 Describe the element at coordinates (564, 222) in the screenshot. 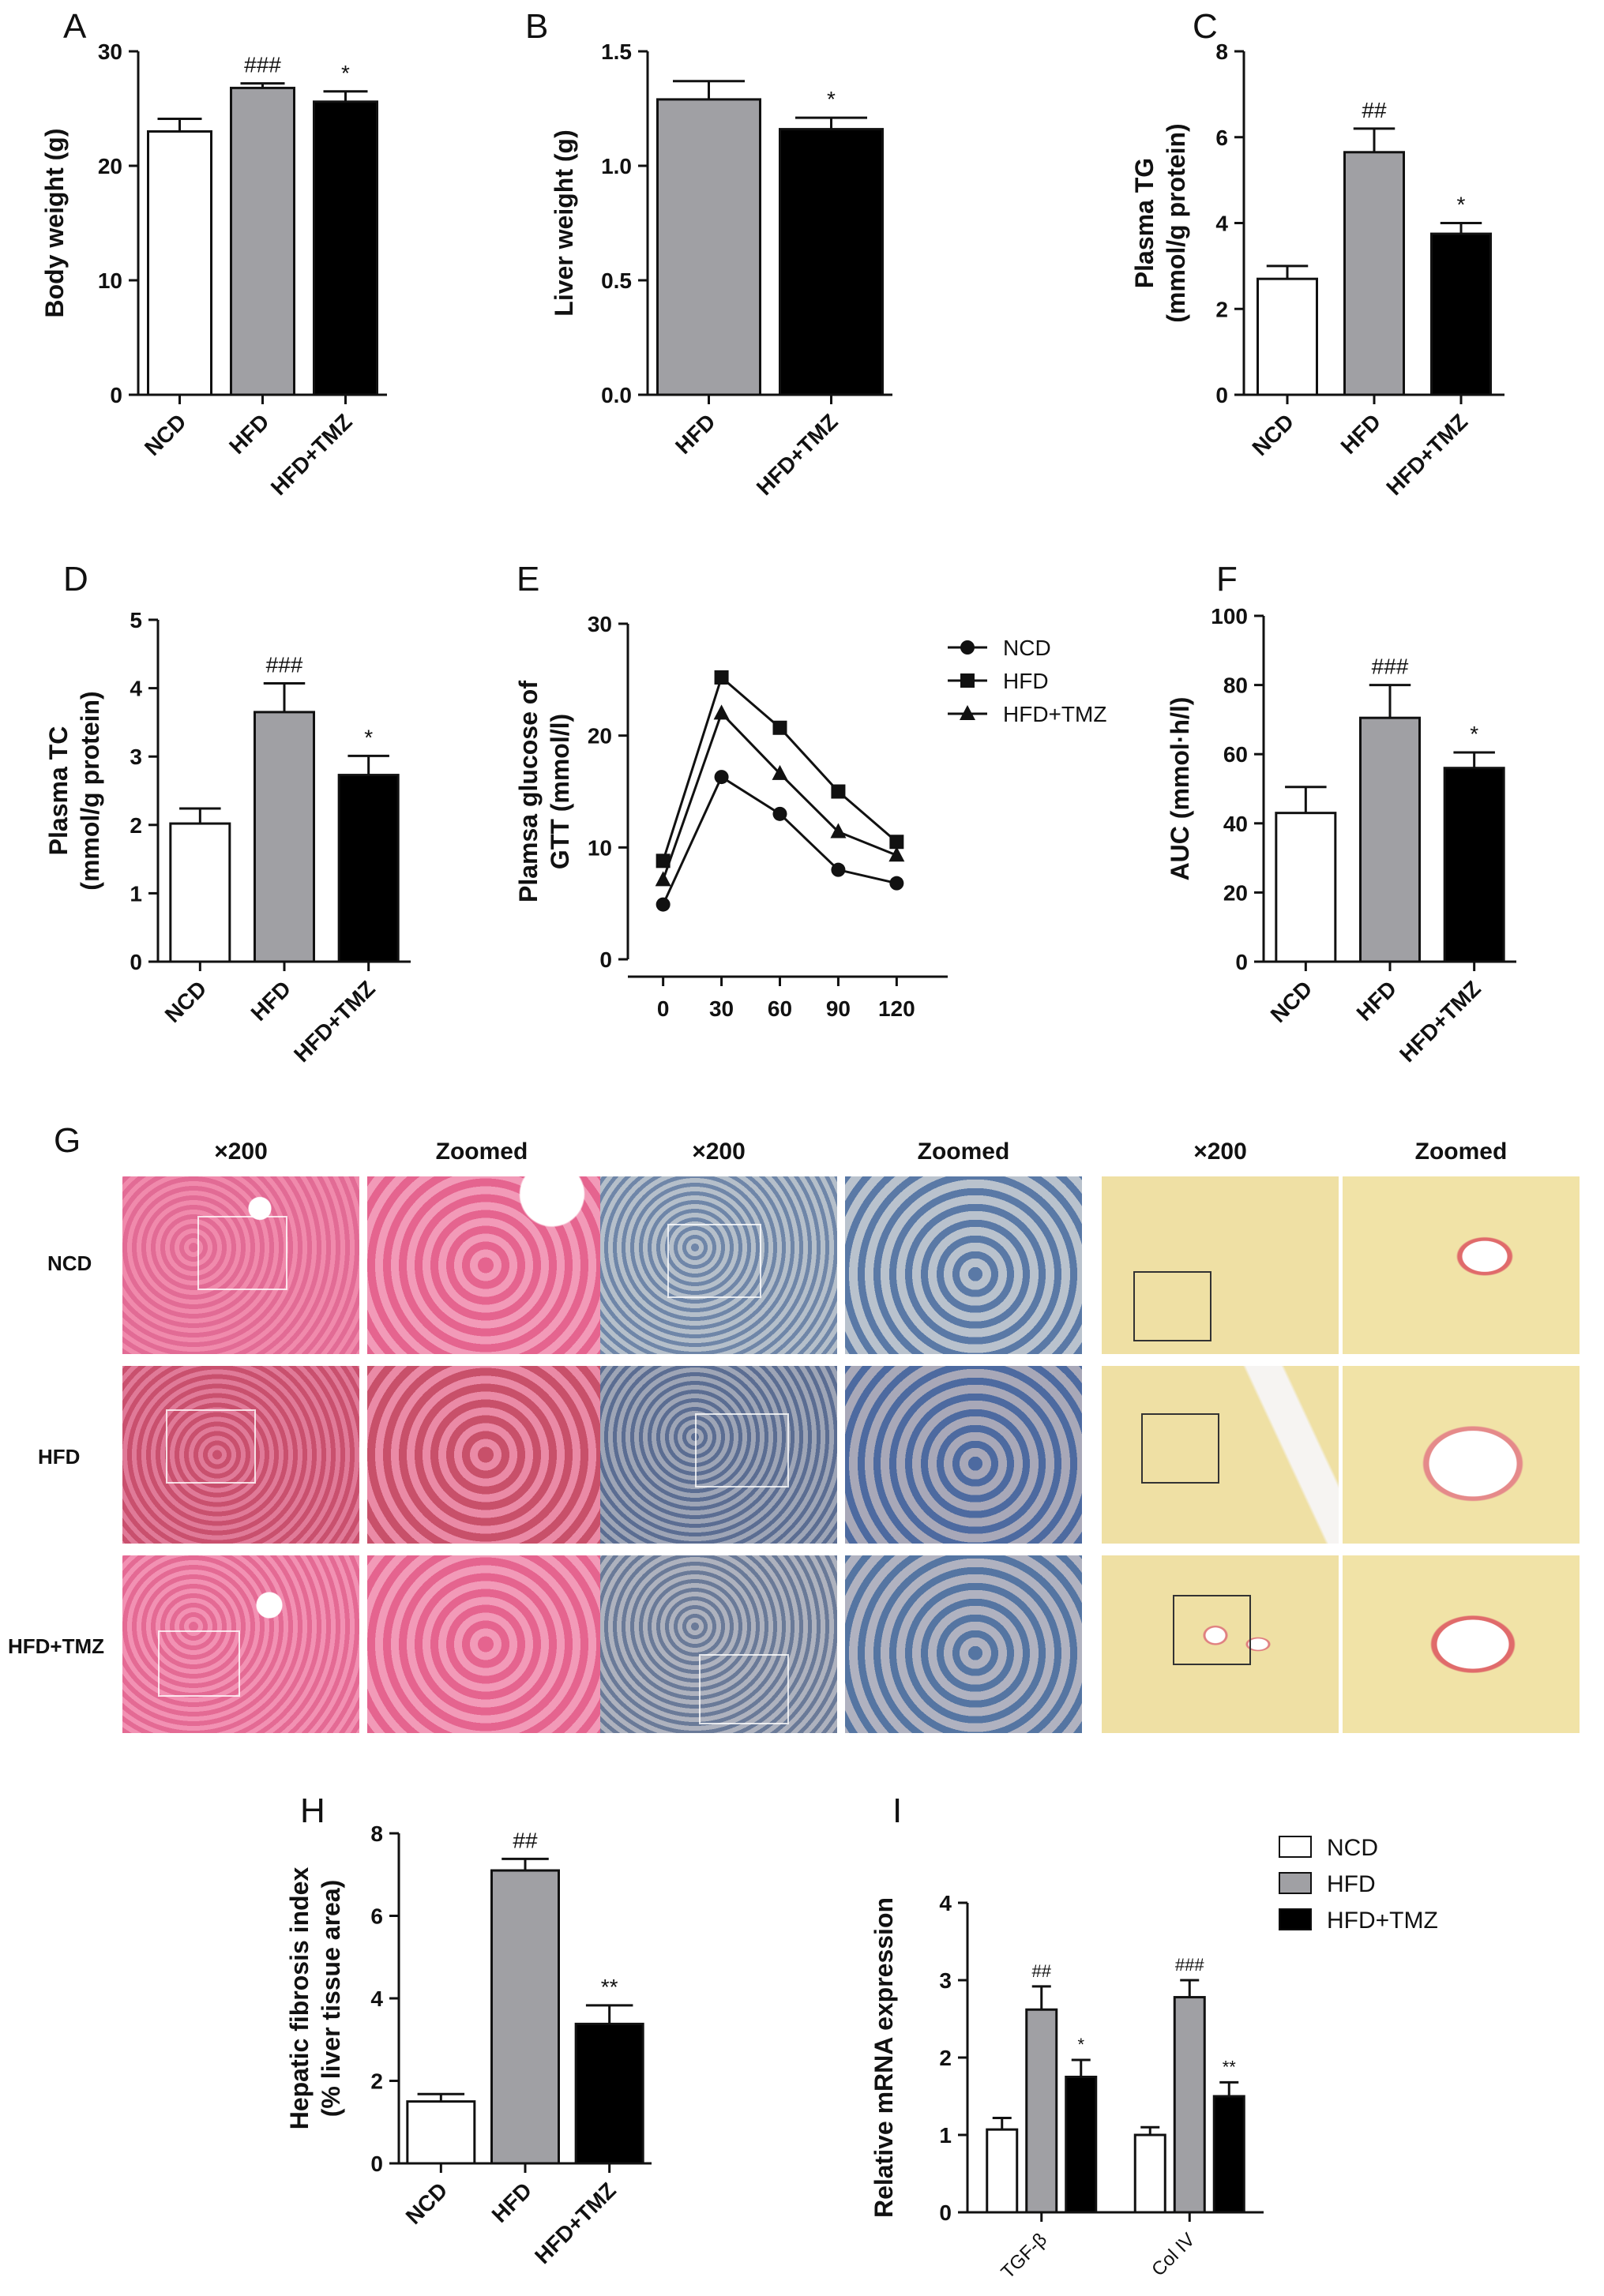

I see `y-axis-label: Liver weight (g)` at that location.